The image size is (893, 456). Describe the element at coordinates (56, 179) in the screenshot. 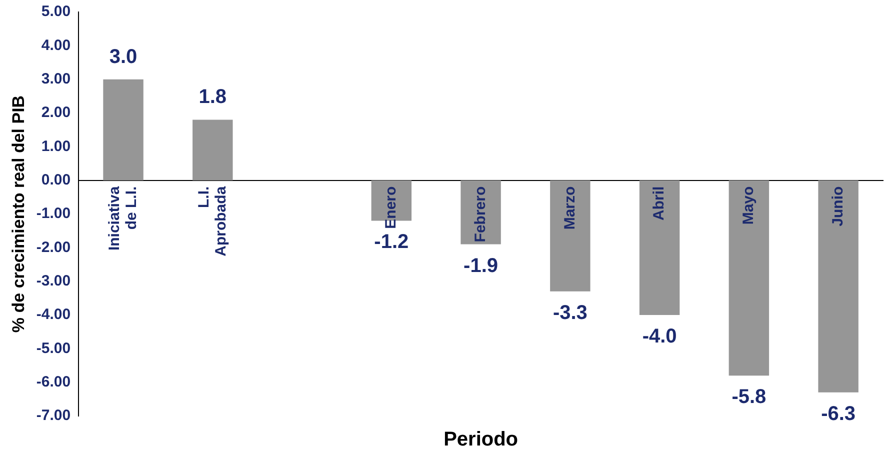

I see `y-tick-label: 0.00` at that location.